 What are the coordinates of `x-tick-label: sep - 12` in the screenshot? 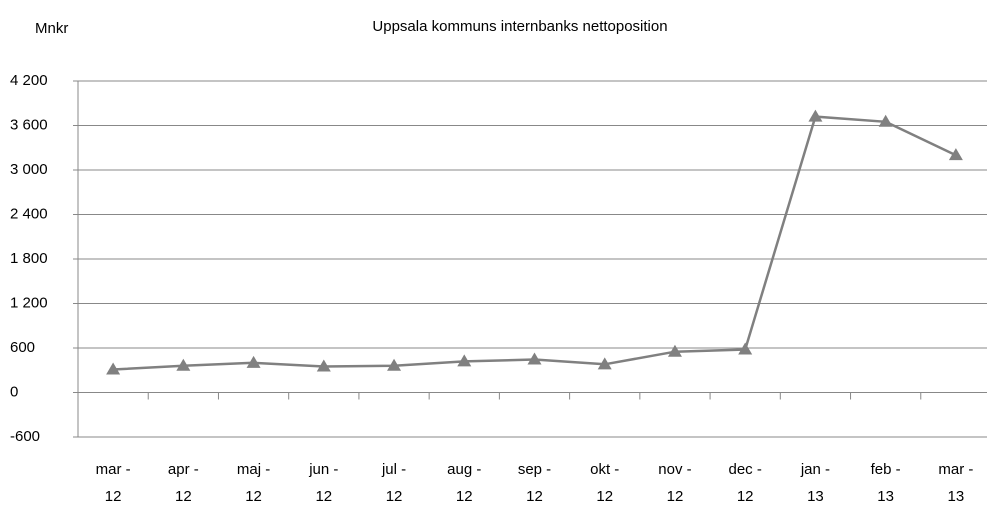 It's located at (534, 483).